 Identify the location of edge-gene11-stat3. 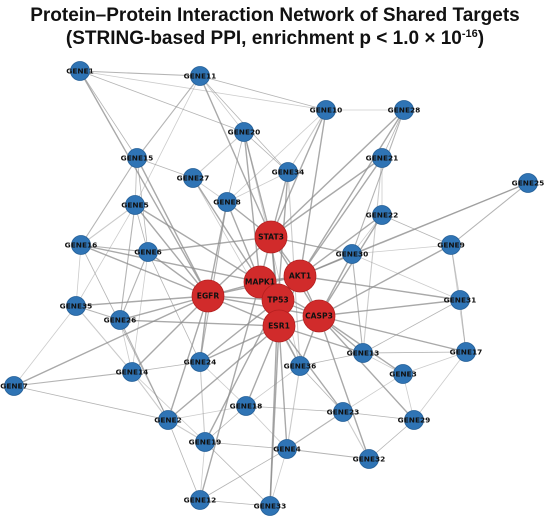
(235, 156).